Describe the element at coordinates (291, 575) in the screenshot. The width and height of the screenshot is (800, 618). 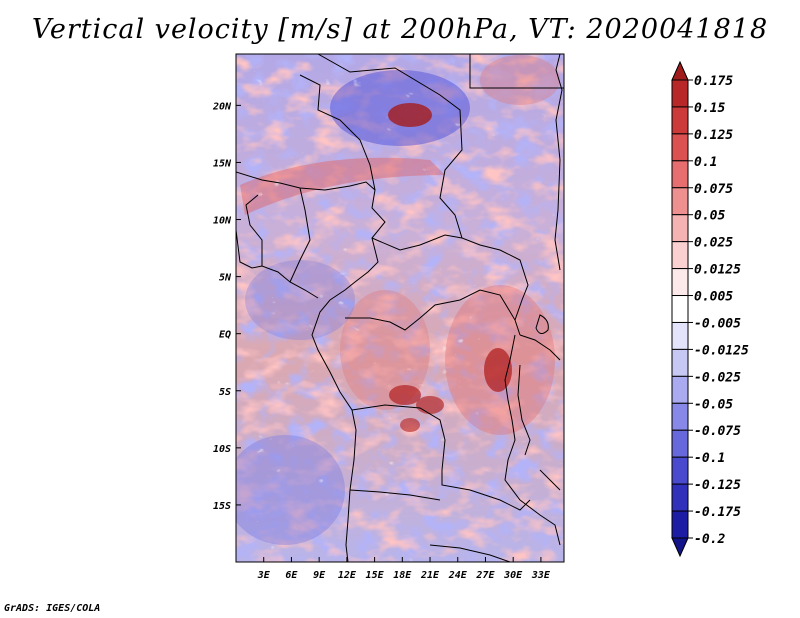
I see `lon-tick-label: 6E` at that location.